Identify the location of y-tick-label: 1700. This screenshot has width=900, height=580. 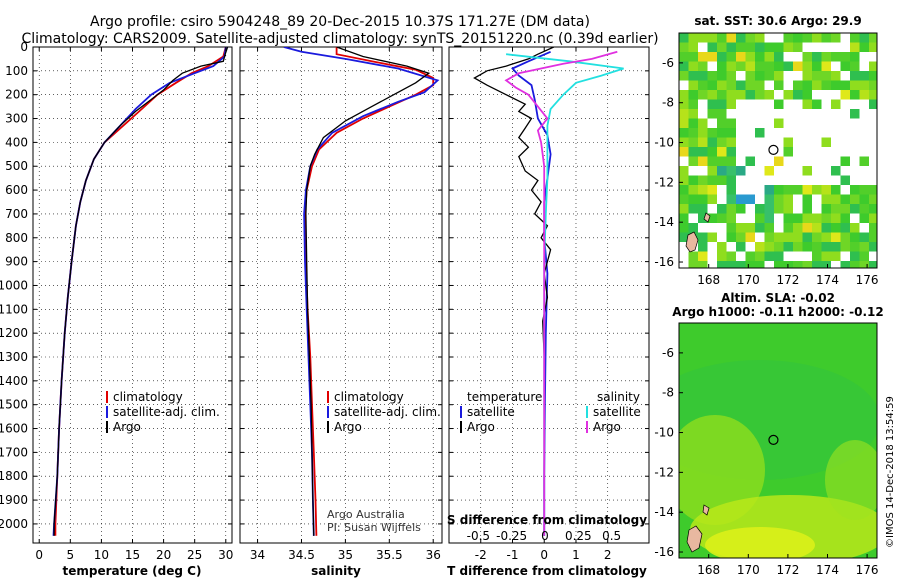
(14, 452).